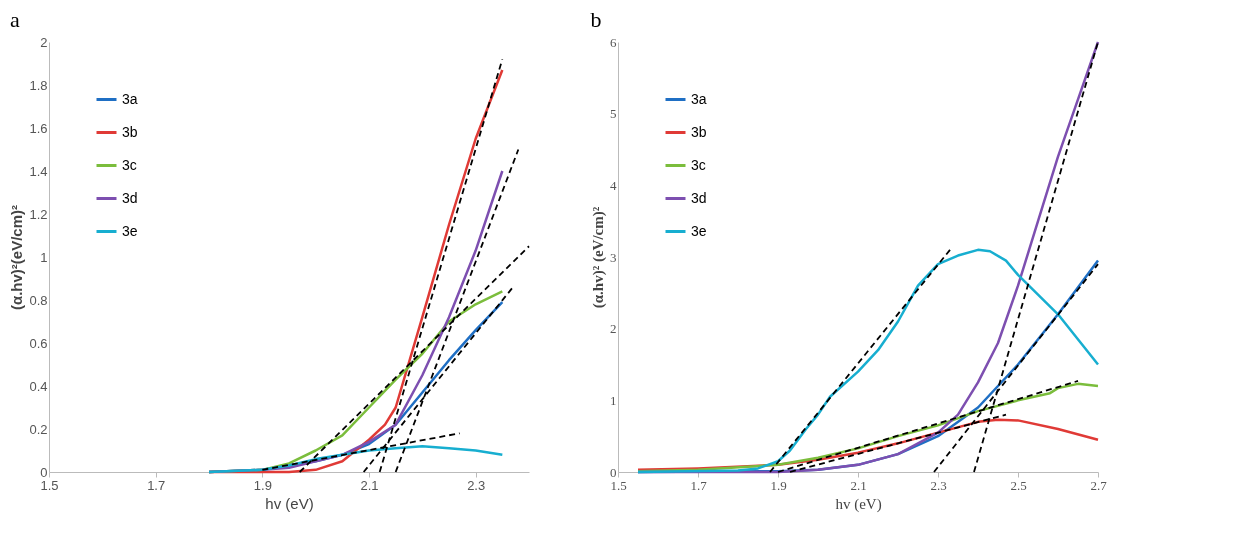  Describe the element at coordinates (598, 257) in the screenshot. I see `y-axis-title: (α.hv)² (eV/cm)²` at that location.